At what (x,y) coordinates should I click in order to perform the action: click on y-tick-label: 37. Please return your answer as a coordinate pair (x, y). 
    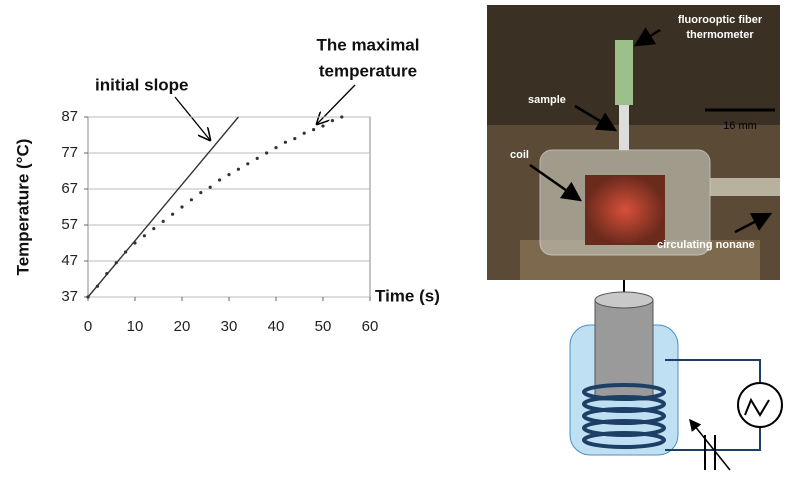
    Looking at the image, I should click on (69, 296).